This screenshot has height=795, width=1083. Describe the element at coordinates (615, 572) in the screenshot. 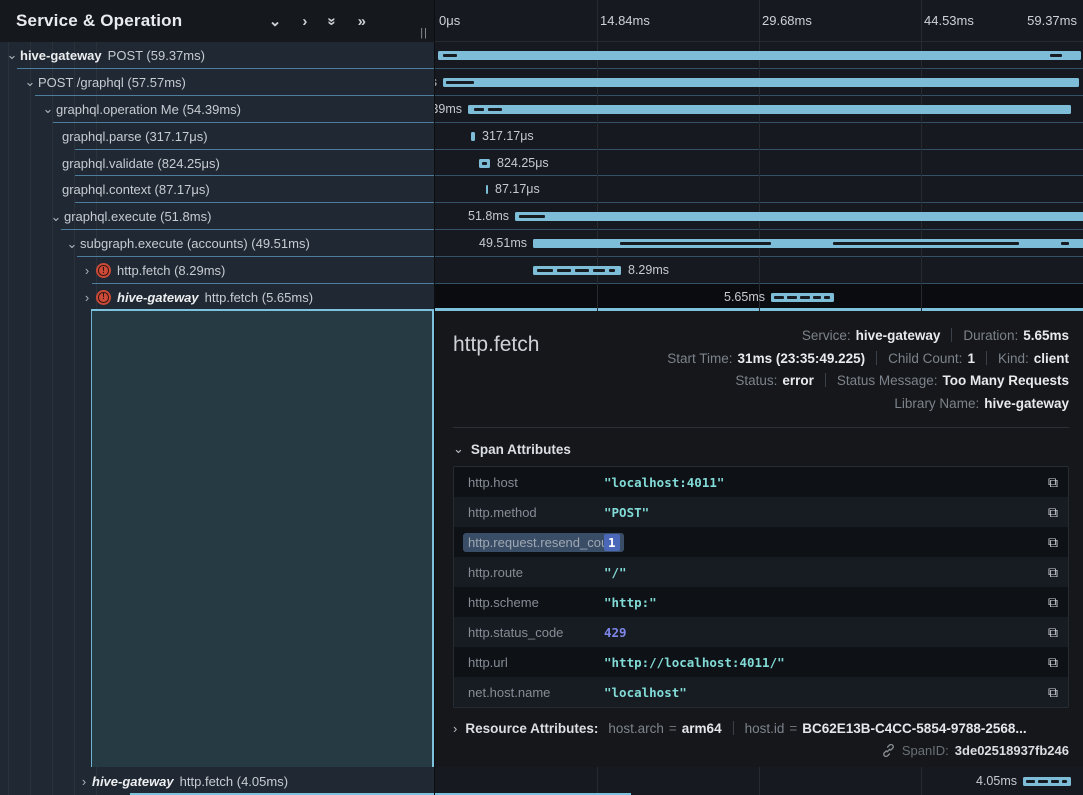

I see `attribute-value: "/"` at that location.